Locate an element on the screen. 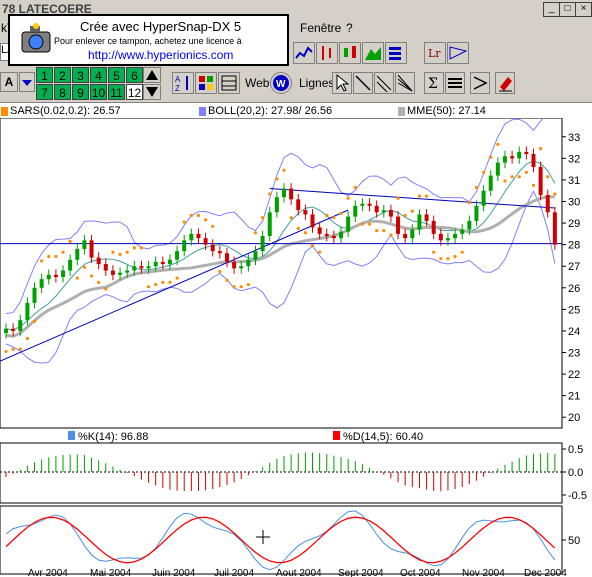 The height and width of the screenshot is (577, 592). eraser-icon is located at coordinates (505, 84).